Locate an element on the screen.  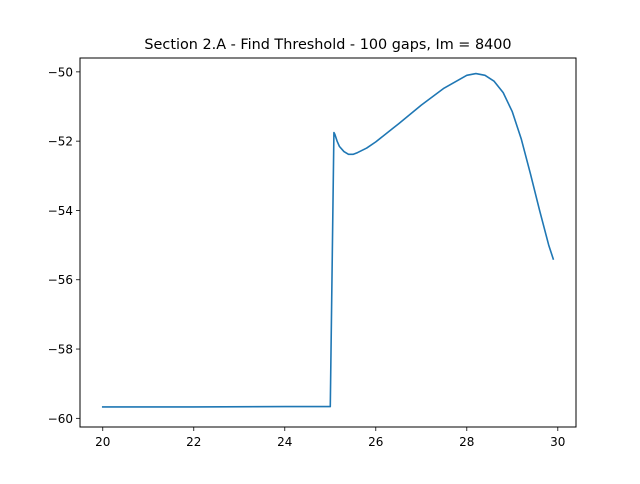
x-tick-label: 28 is located at coordinates (466, 442).